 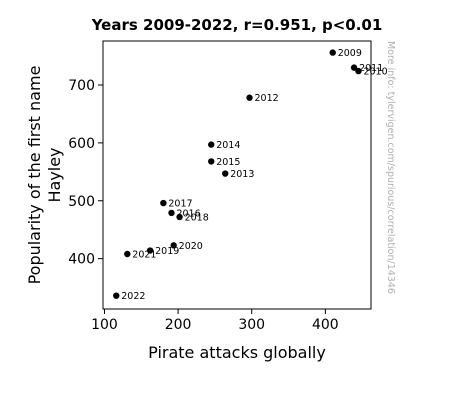 I want to click on point-label: 2012, so click(x=267, y=98).